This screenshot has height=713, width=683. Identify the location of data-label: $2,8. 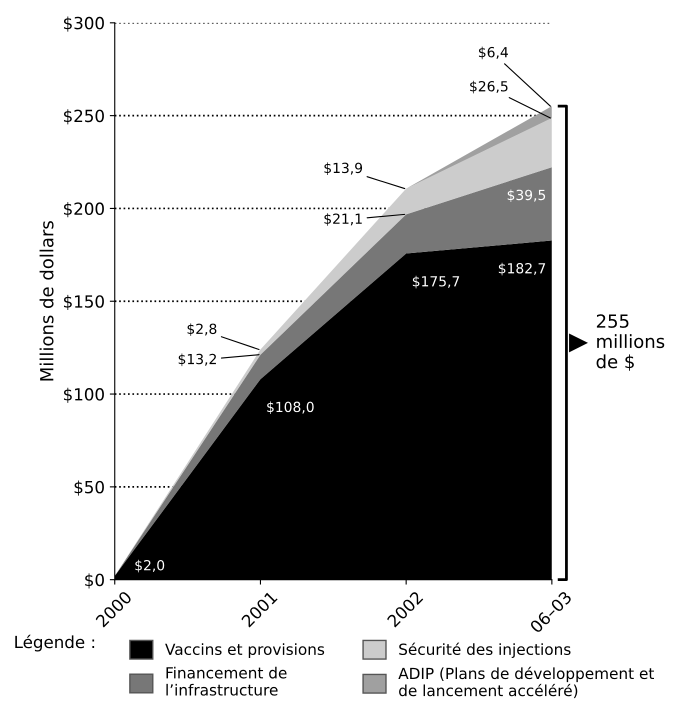
(202, 329).